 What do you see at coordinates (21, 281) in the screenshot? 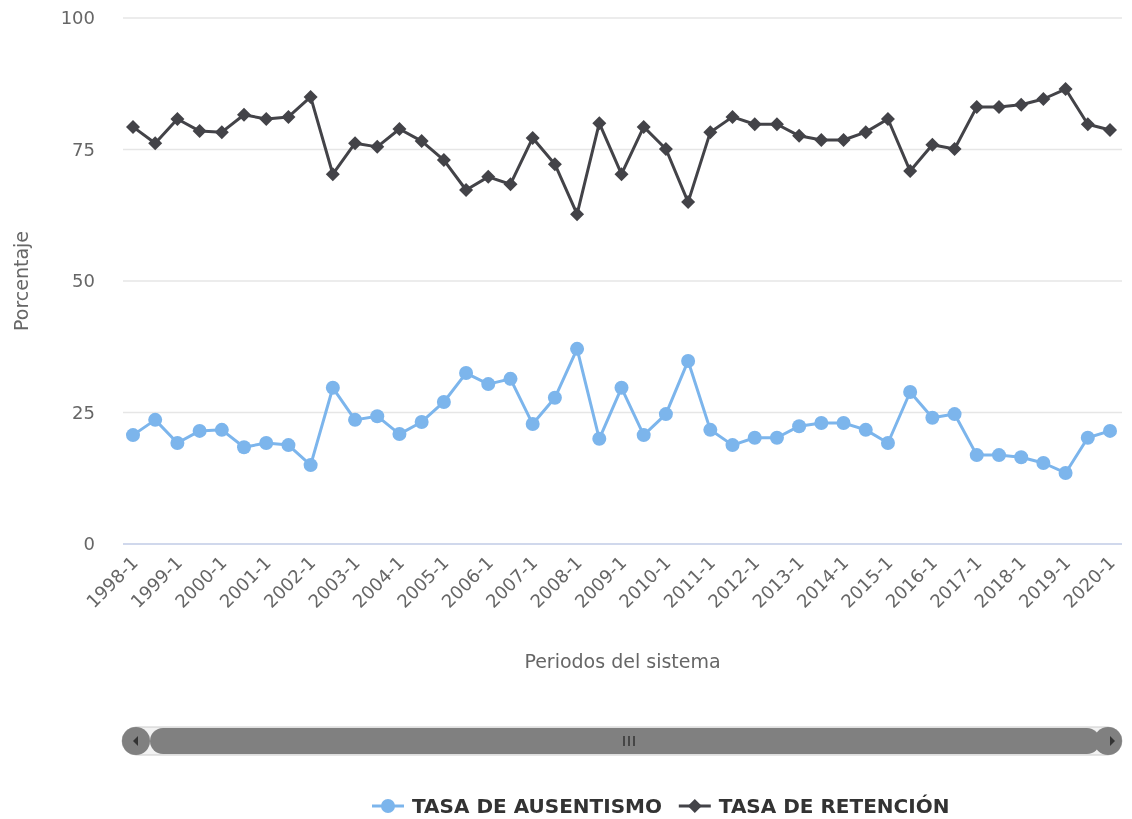
I see `y-axis-title: Porcentaje` at bounding box center [21, 281].